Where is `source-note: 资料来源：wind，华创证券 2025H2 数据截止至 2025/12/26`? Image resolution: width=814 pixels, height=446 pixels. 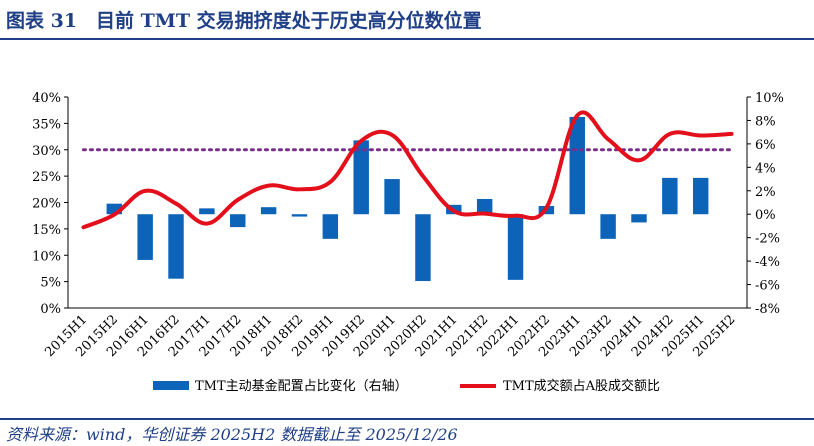
source-note: 资料来源：wind，华创证券 2025H2 数据截止至 2025/12/26 is located at coordinates (232, 434).